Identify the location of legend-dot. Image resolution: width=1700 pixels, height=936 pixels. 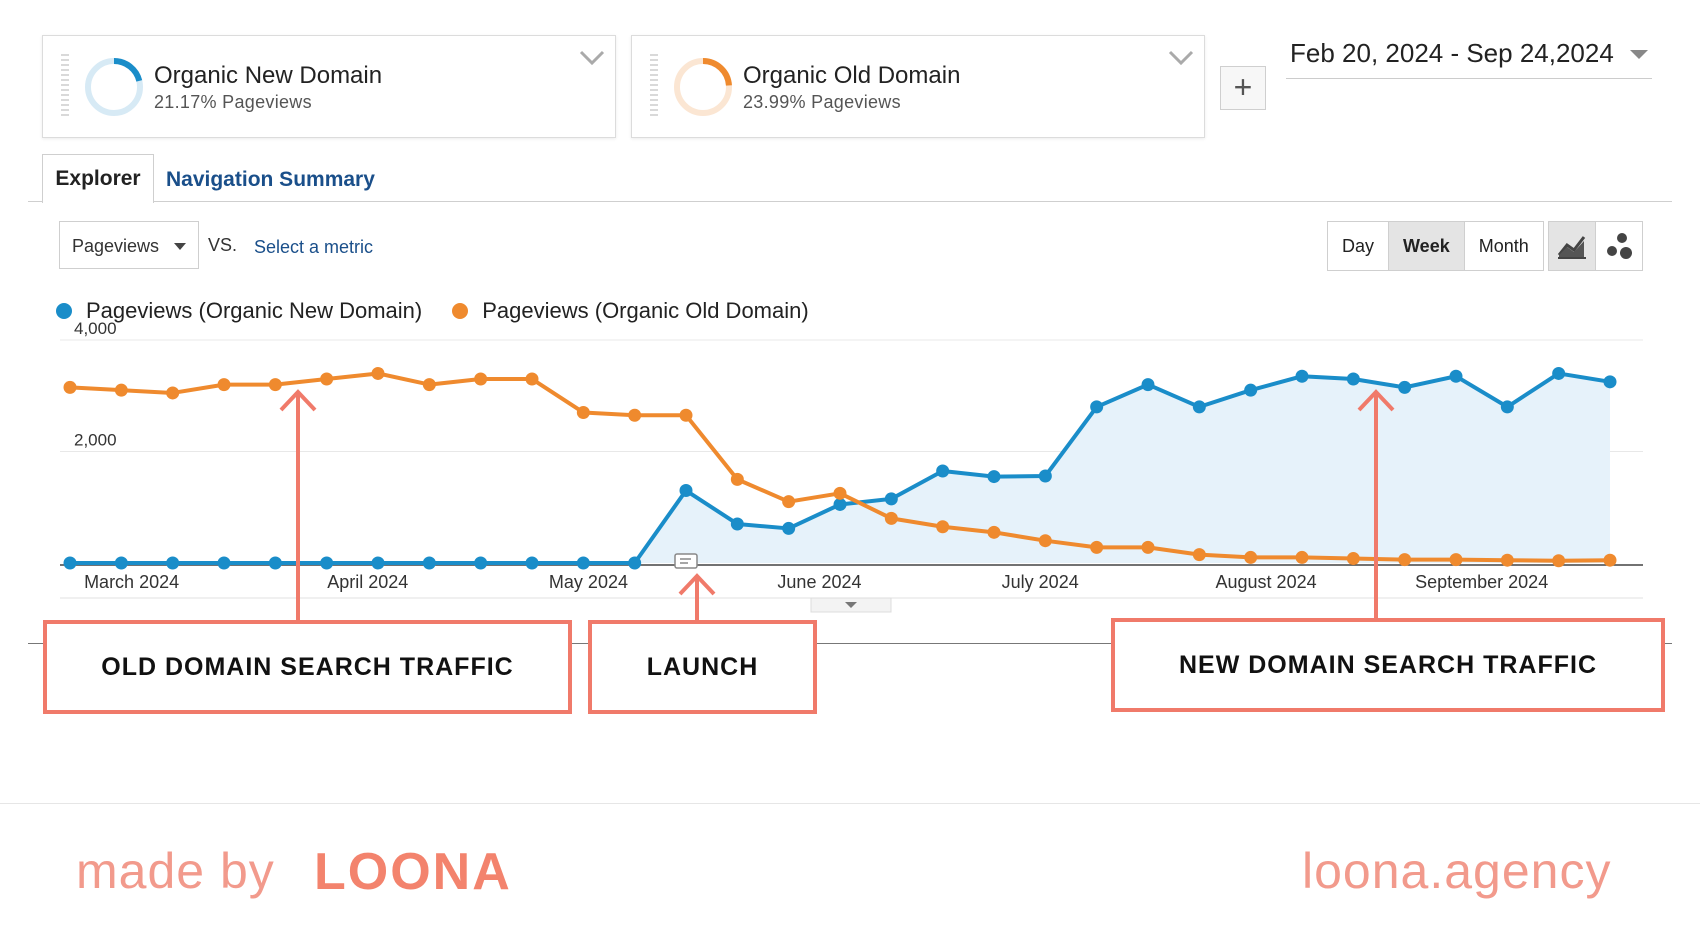
(460, 311).